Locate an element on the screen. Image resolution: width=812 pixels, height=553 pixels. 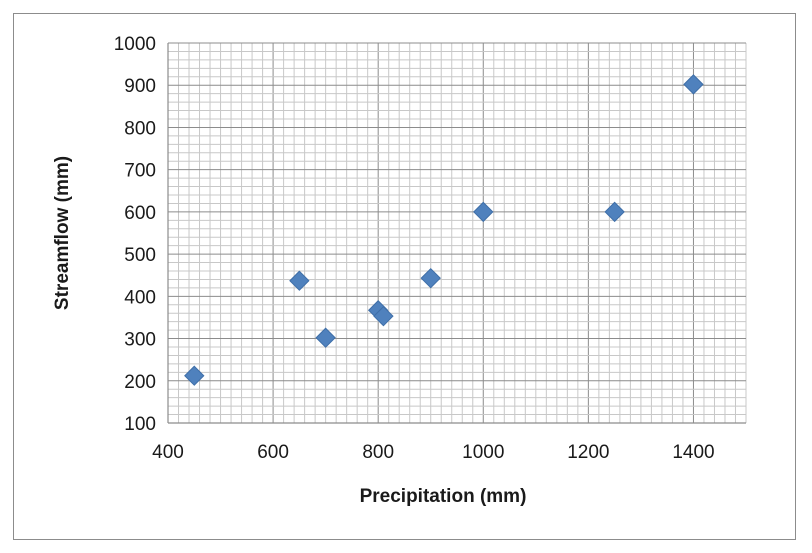
x-axis-title: Precipitation (mm) is located at coordinates (443, 496).